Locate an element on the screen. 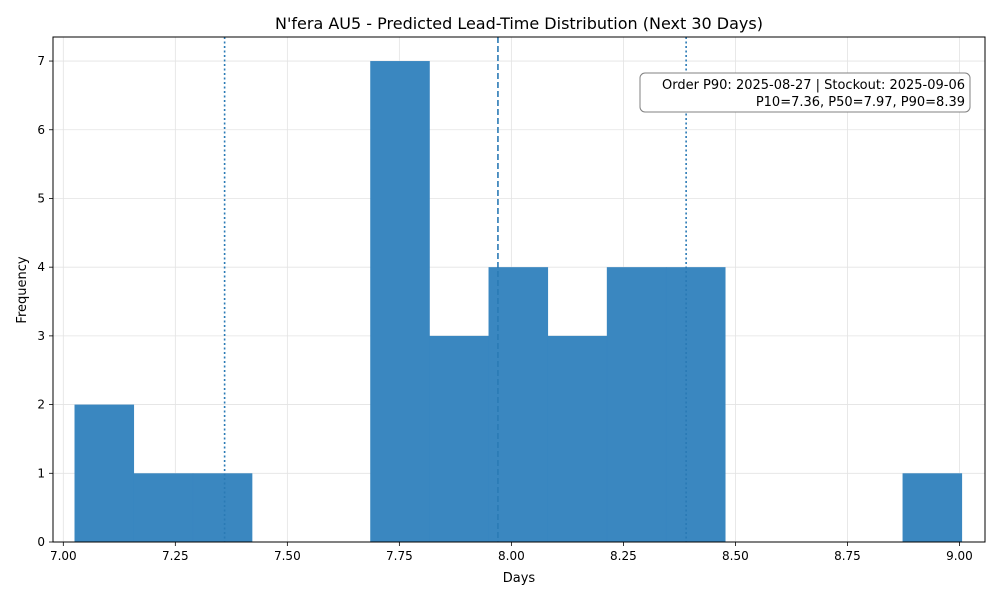  y-axis-label: Frequency is located at coordinates (22, 289).